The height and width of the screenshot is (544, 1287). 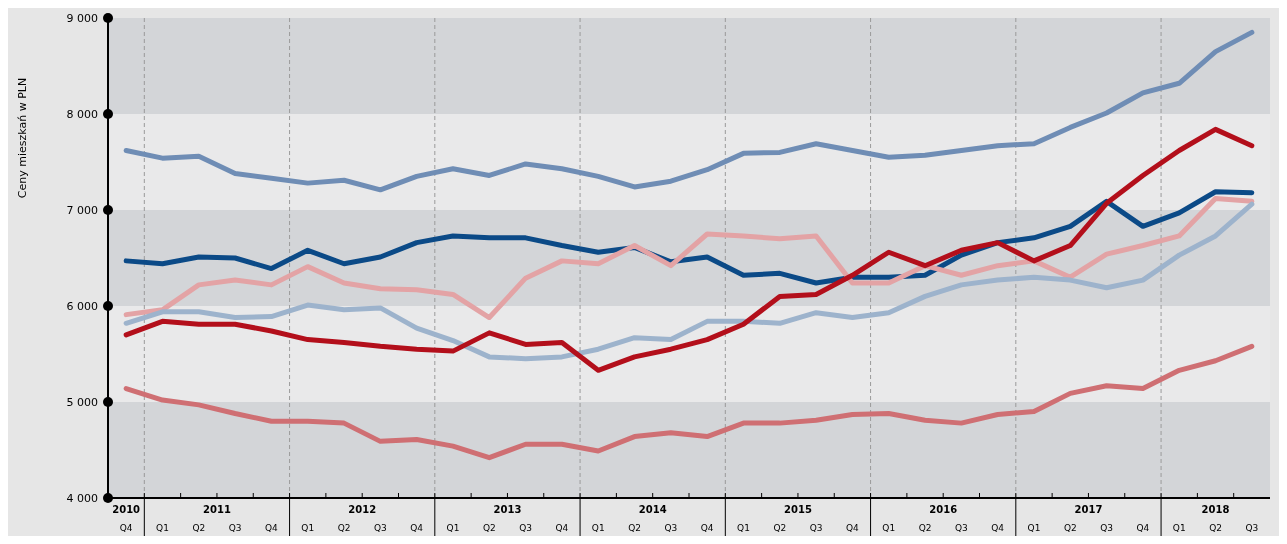 I want to click on text: 2010, so click(x=126, y=509).